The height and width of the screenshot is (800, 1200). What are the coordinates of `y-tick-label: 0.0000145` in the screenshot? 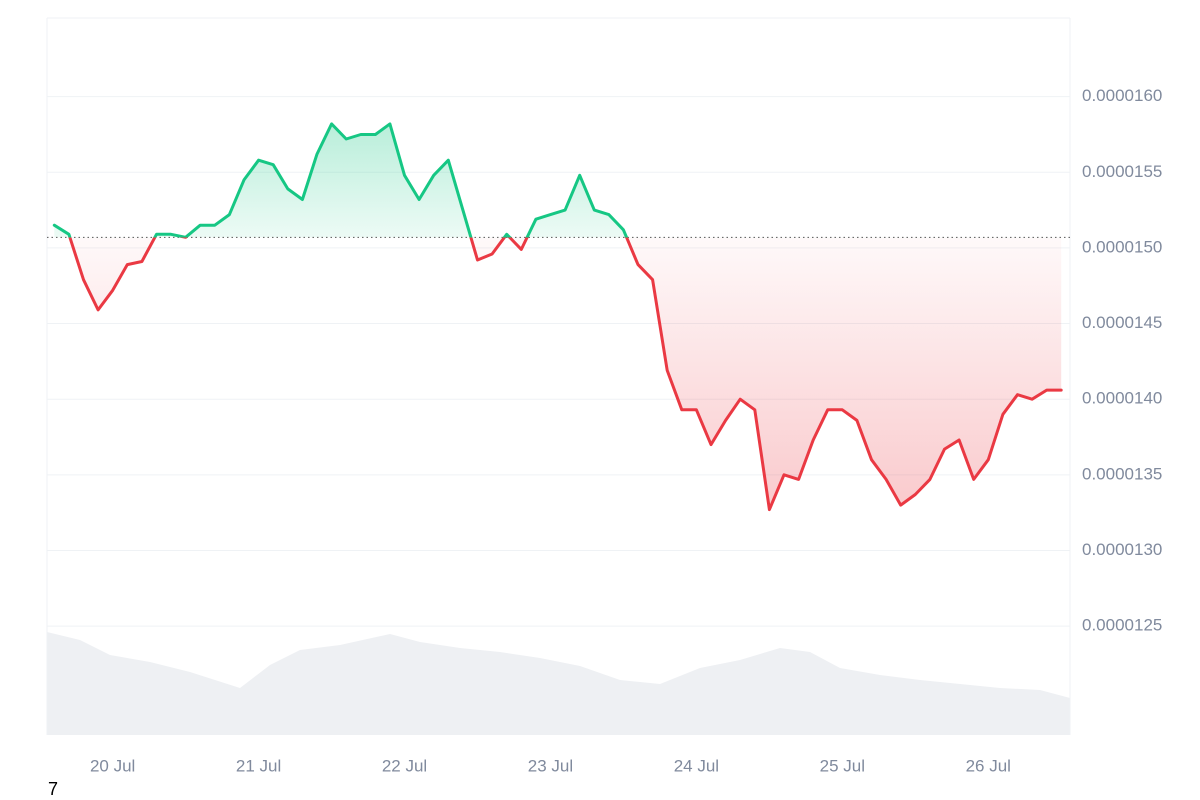 It's located at (1122, 322).